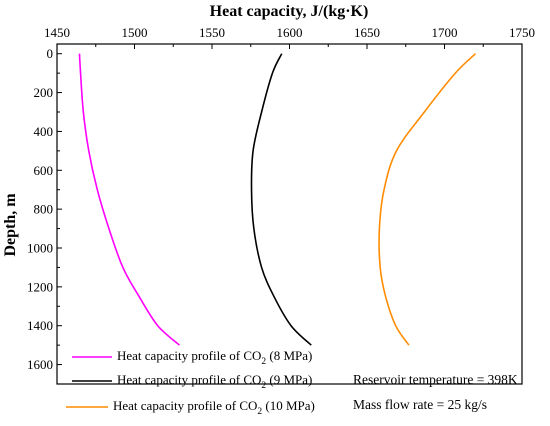 The image size is (550, 426). I want to click on annotation-mass-flow-rate: Mass flow rate = 25 kg/s, so click(420, 404).